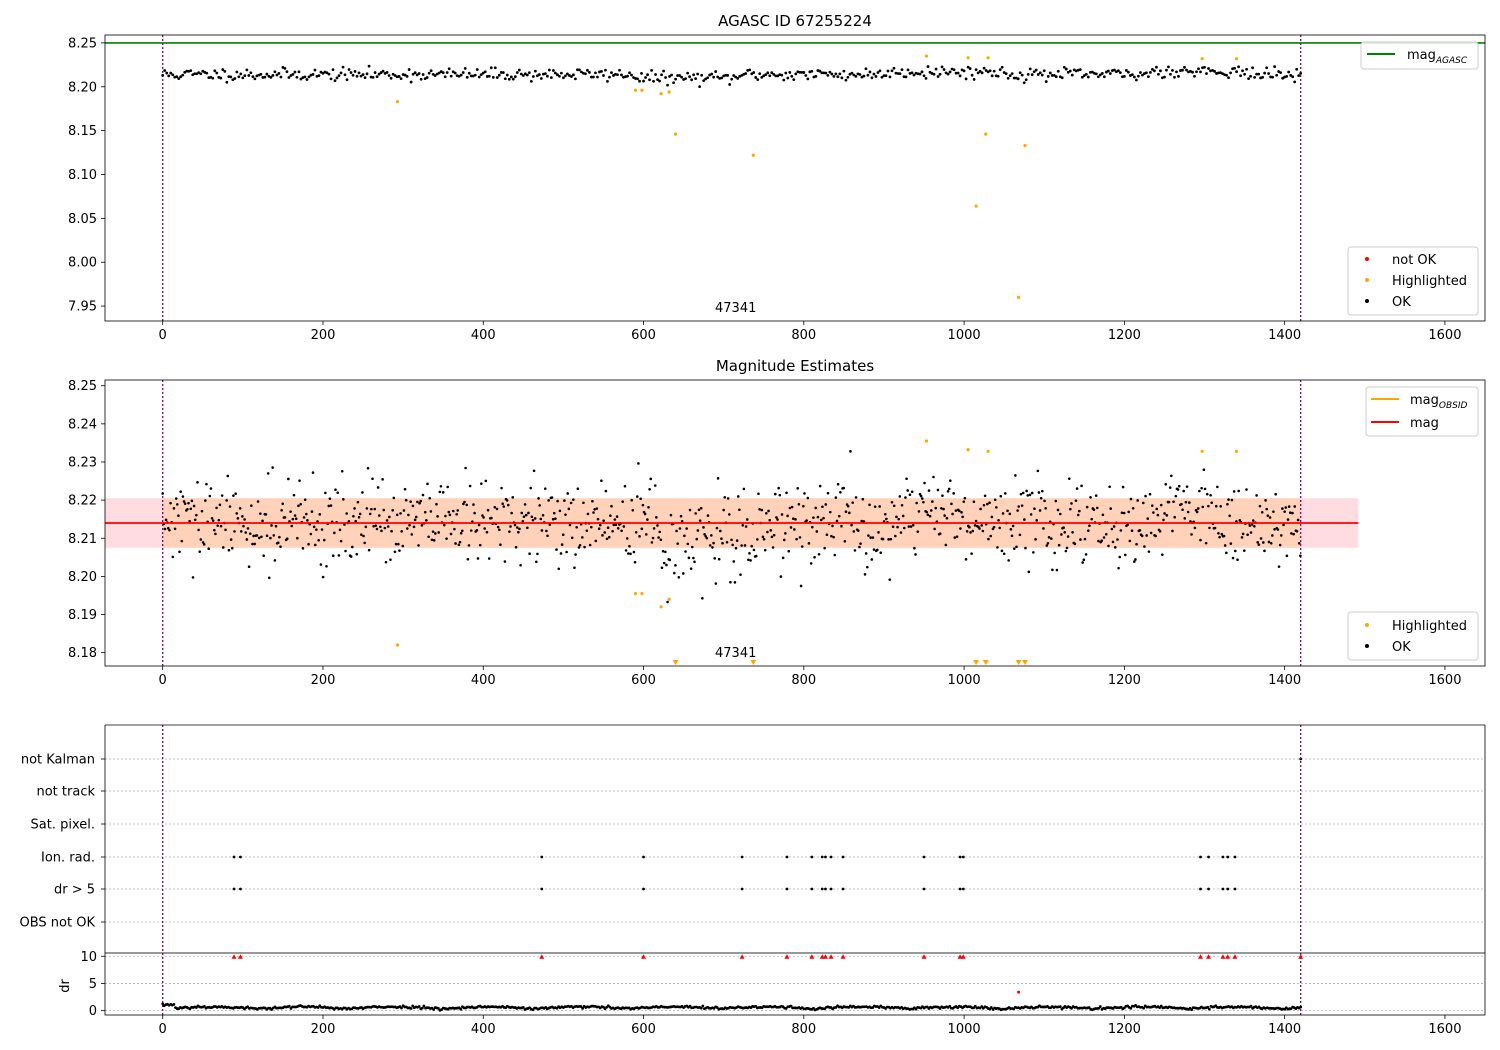 The height and width of the screenshot is (1050, 1500). I want to click on legend-mag: mag, so click(1424, 423).